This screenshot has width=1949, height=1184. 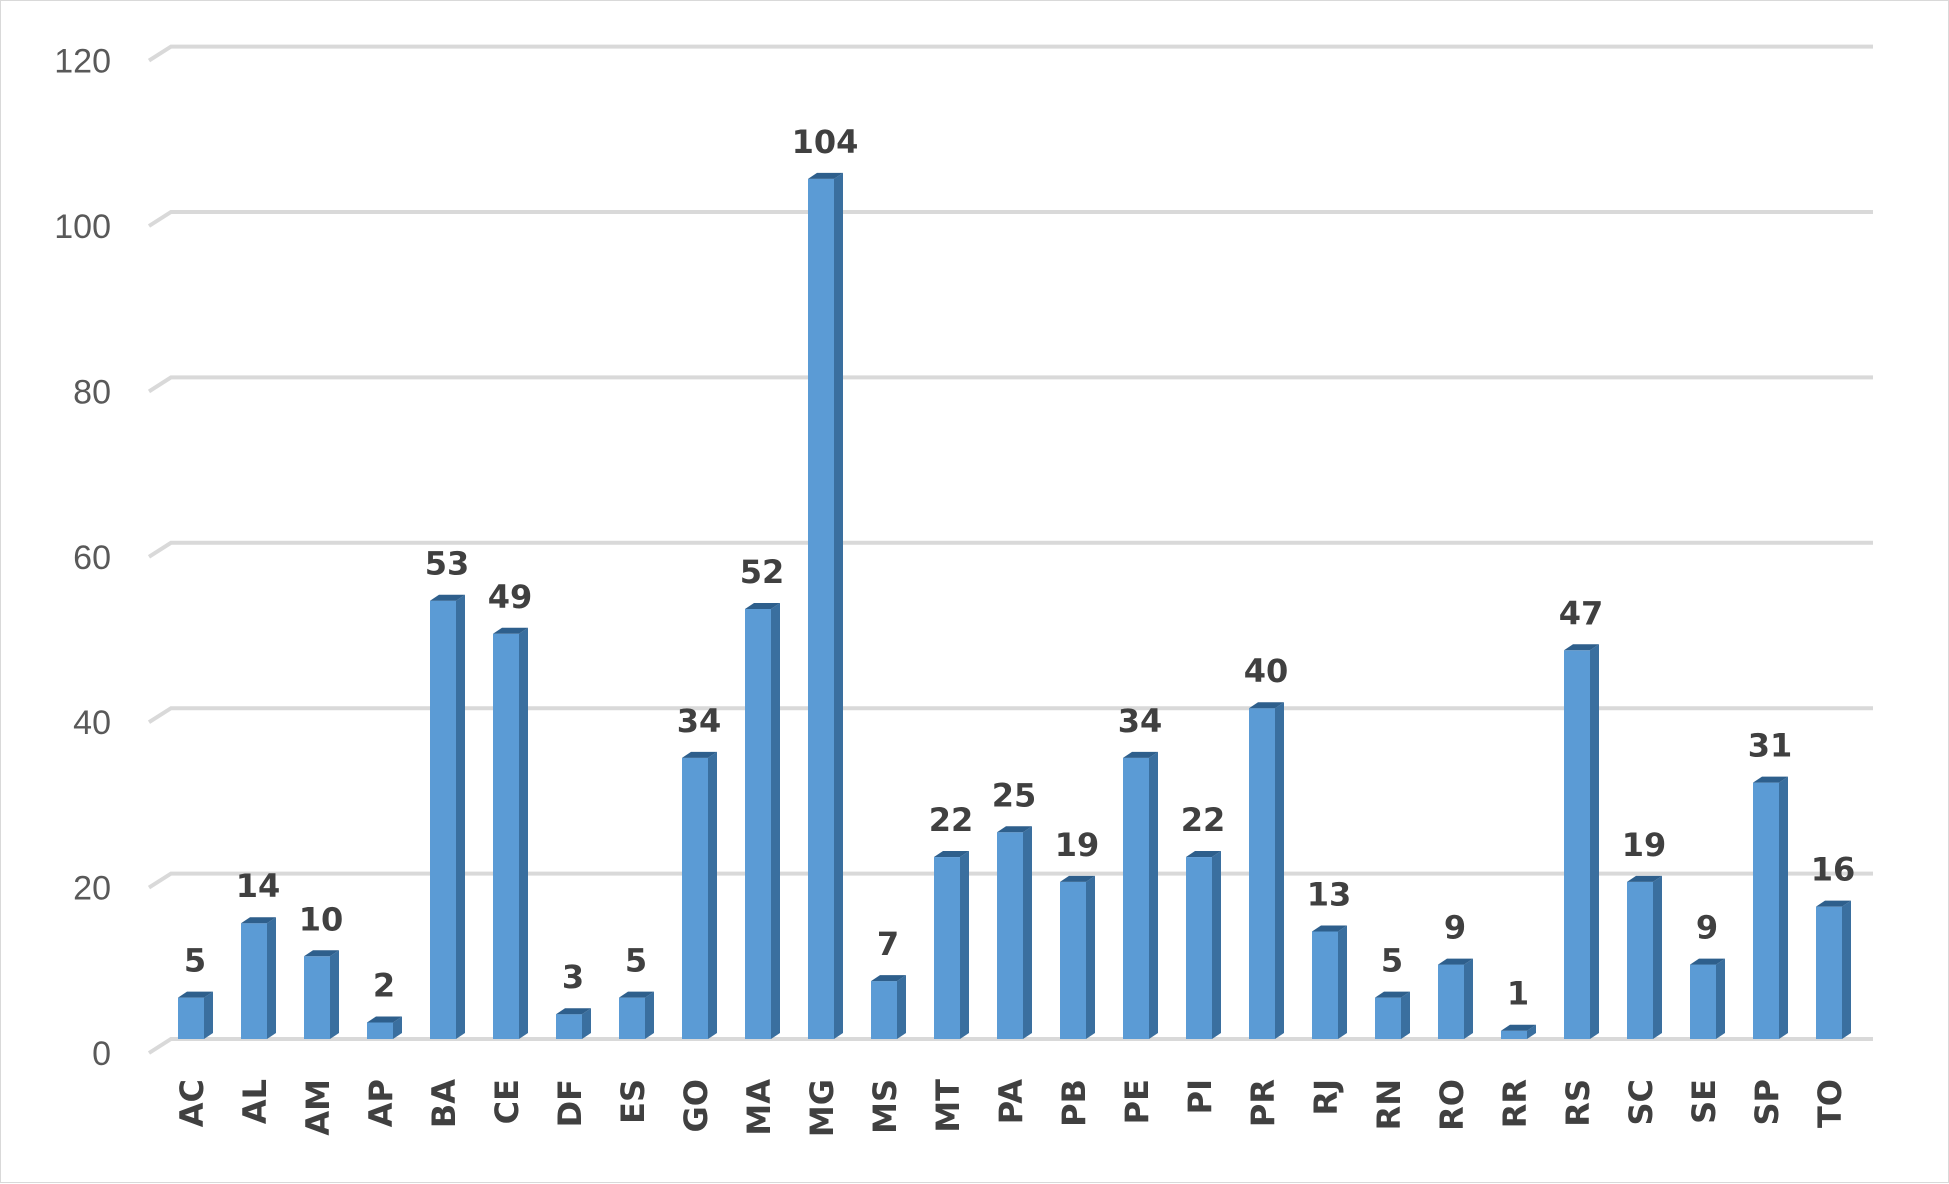 I want to click on bar-go, so click(x=699, y=895).